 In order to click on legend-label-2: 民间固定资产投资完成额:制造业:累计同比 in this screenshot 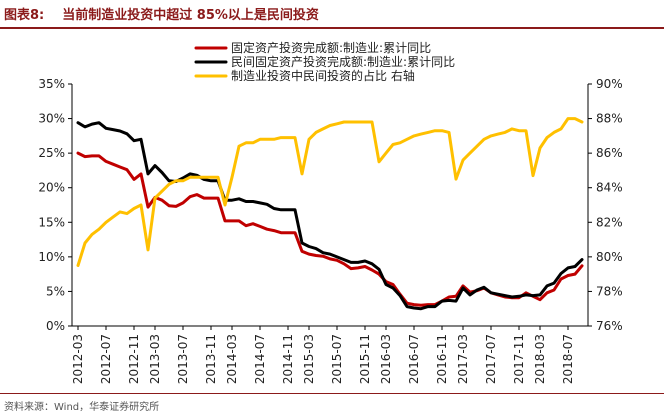, I will do `click(343, 61)`.